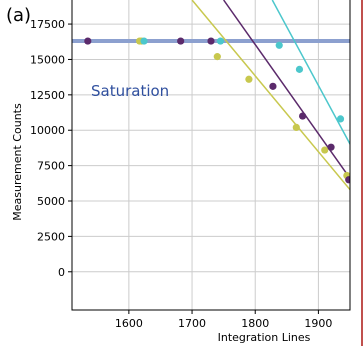 This screenshot has height=346, width=363. What do you see at coordinates (51, 148) in the screenshot?
I see `y-axis-ticks: 0 2500 5000 7500 10000 12500 15000 17500` at bounding box center [51, 148].